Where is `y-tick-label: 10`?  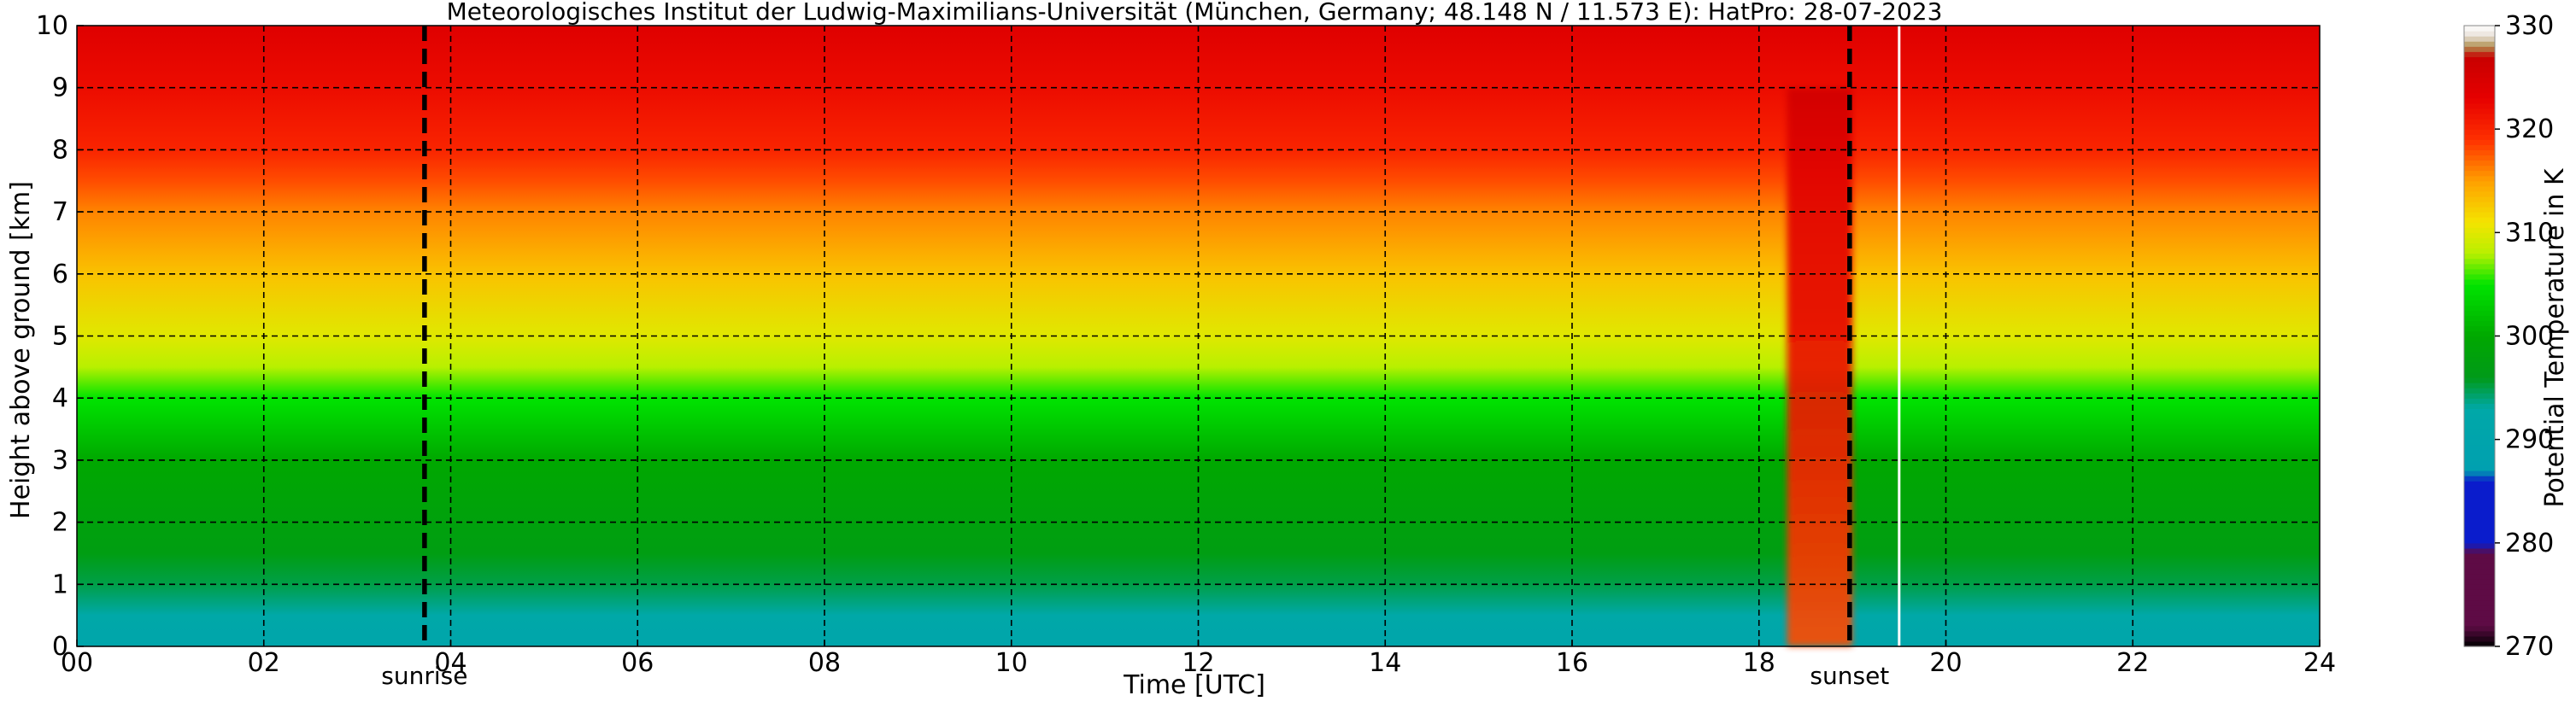 y-tick-label: 10 is located at coordinates (52, 26).